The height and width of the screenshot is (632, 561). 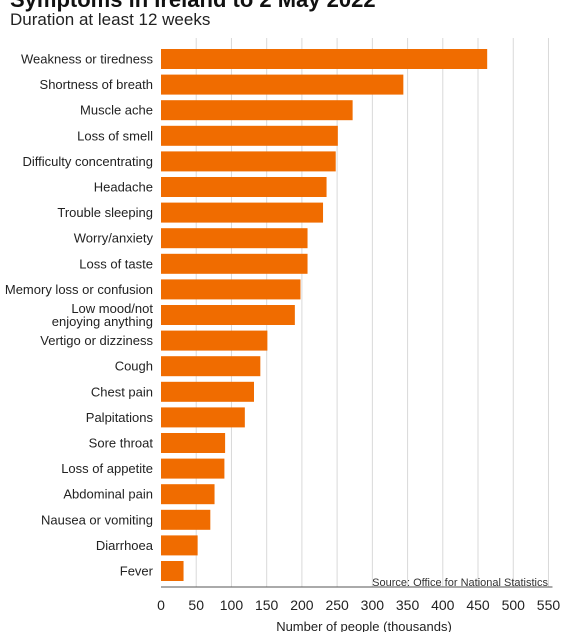 I want to click on category-label: Headache, so click(x=123, y=187).